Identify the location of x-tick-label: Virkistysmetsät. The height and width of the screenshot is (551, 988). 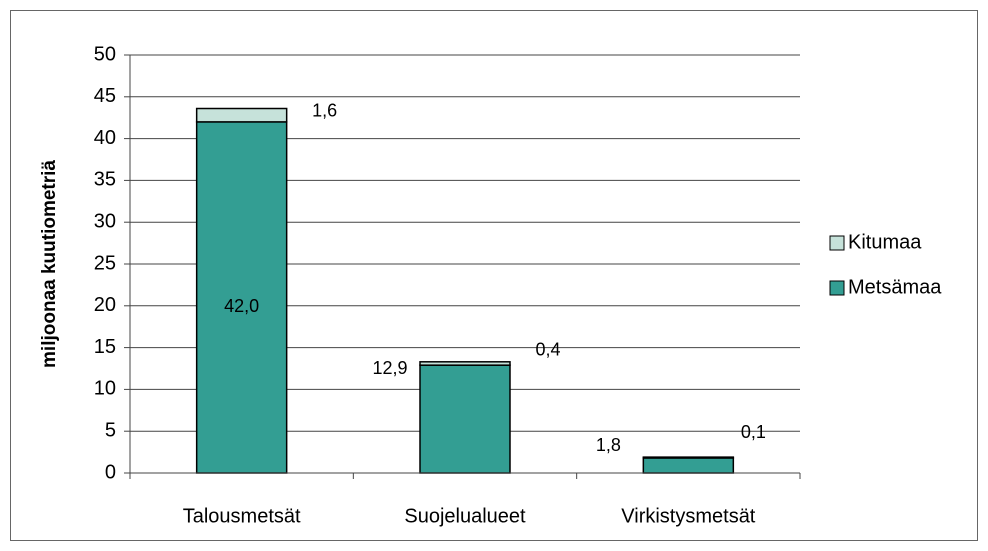
(688, 516).